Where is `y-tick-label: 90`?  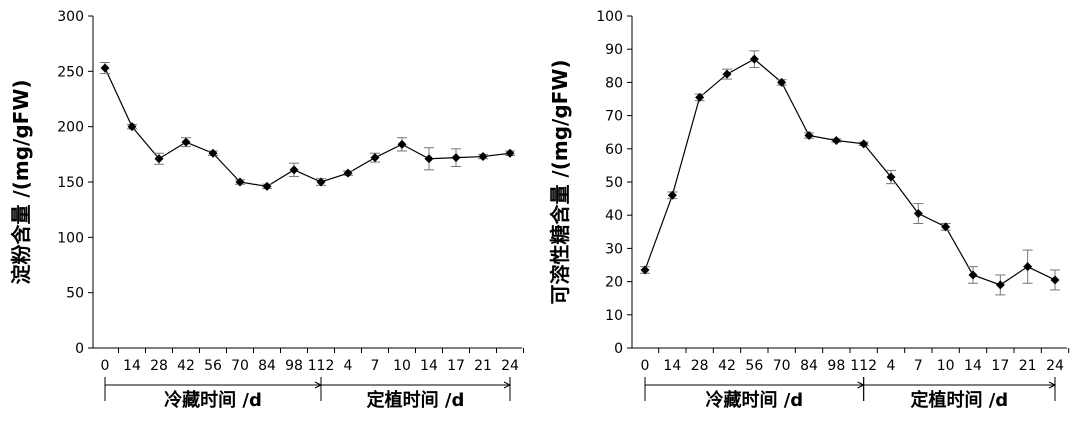
y-tick-label: 90 is located at coordinates (614, 50).